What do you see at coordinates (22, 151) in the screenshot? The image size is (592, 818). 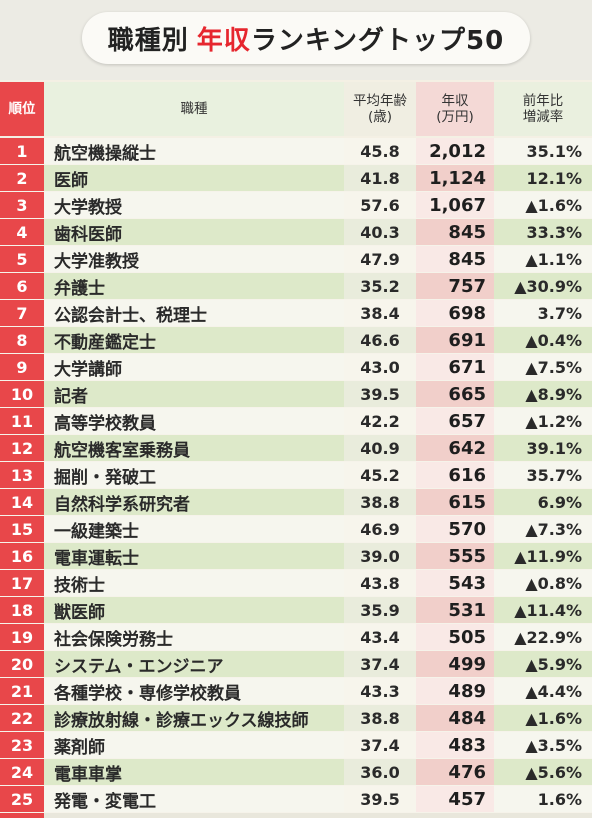 I see `rank-cell: 1` at bounding box center [22, 151].